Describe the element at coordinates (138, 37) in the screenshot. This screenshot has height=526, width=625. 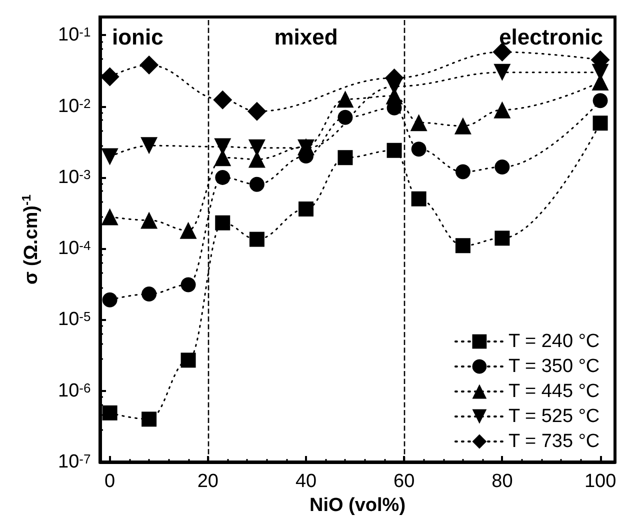
I see `annotation: ionic` at that location.